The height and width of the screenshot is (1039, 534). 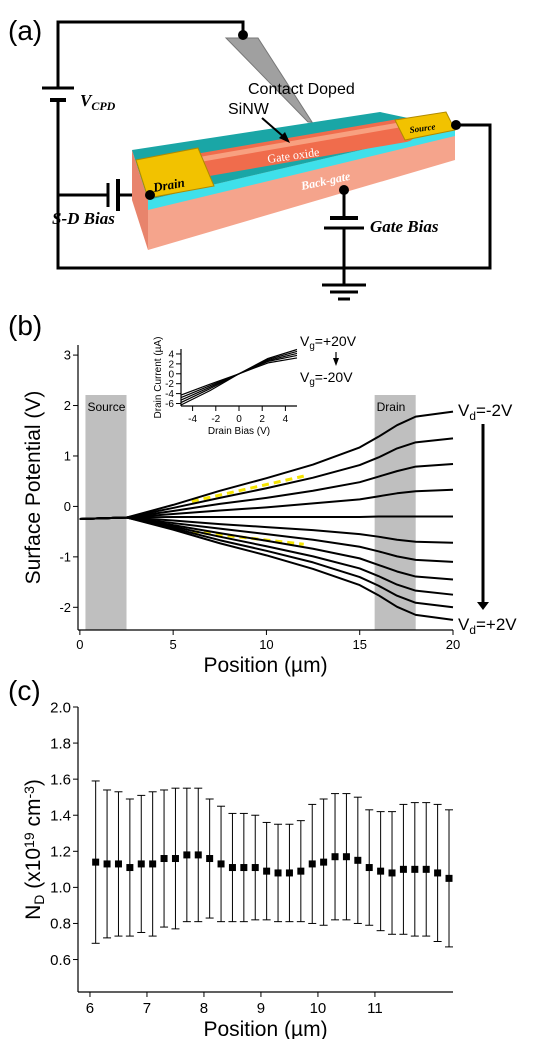 I want to click on oxide-layer, so click(x=301, y=169).